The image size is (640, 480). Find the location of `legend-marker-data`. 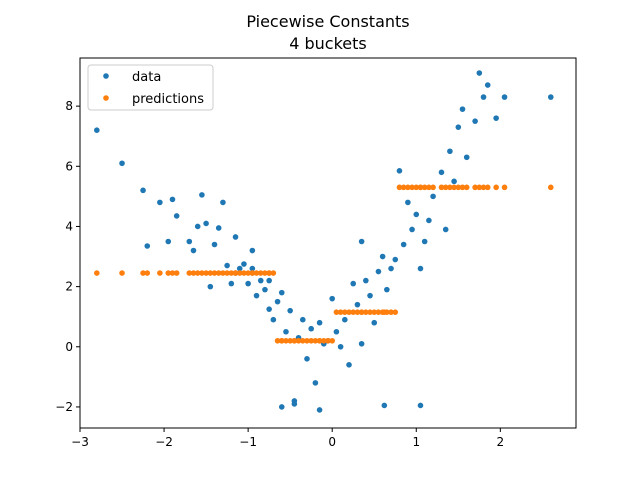

legend-marker-data is located at coordinates (106, 76).